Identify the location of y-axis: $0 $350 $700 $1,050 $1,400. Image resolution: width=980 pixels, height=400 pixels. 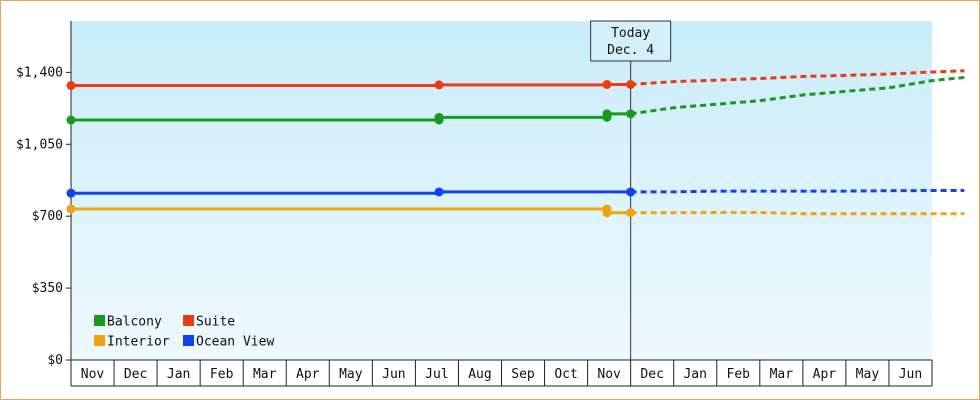
(44, 194).